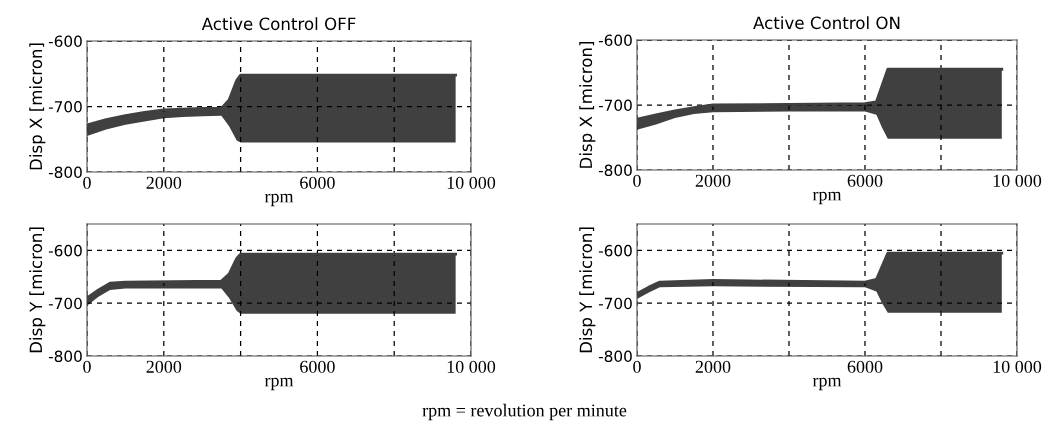  What do you see at coordinates (278, 24) in the screenshot?
I see `chart-title: Active Control OFF` at bounding box center [278, 24].